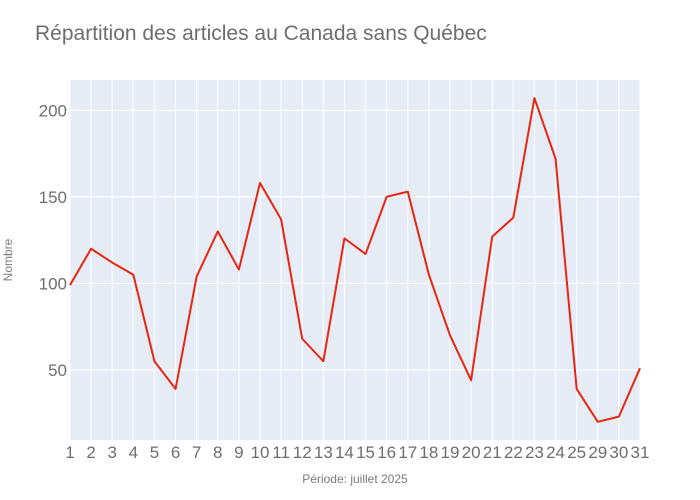  What do you see at coordinates (175, 452) in the screenshot?
I see `x-tick-label: 6` at bounding box center [175, 452].